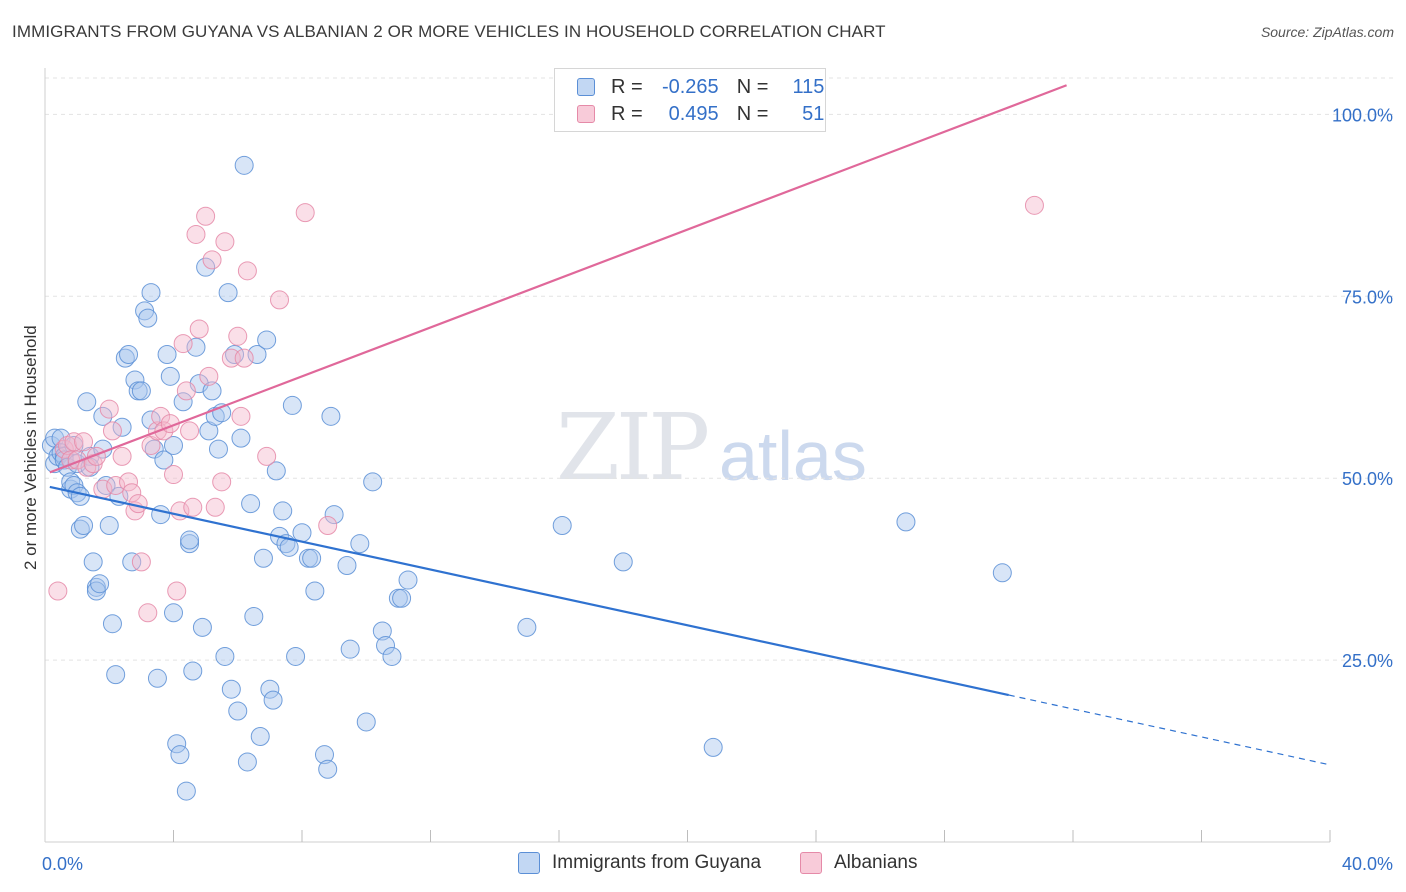  What do you see at coordinates (813, 113) in the screenshot?
I see `albanian-n-value: 51` at bounding box center [813, 113].